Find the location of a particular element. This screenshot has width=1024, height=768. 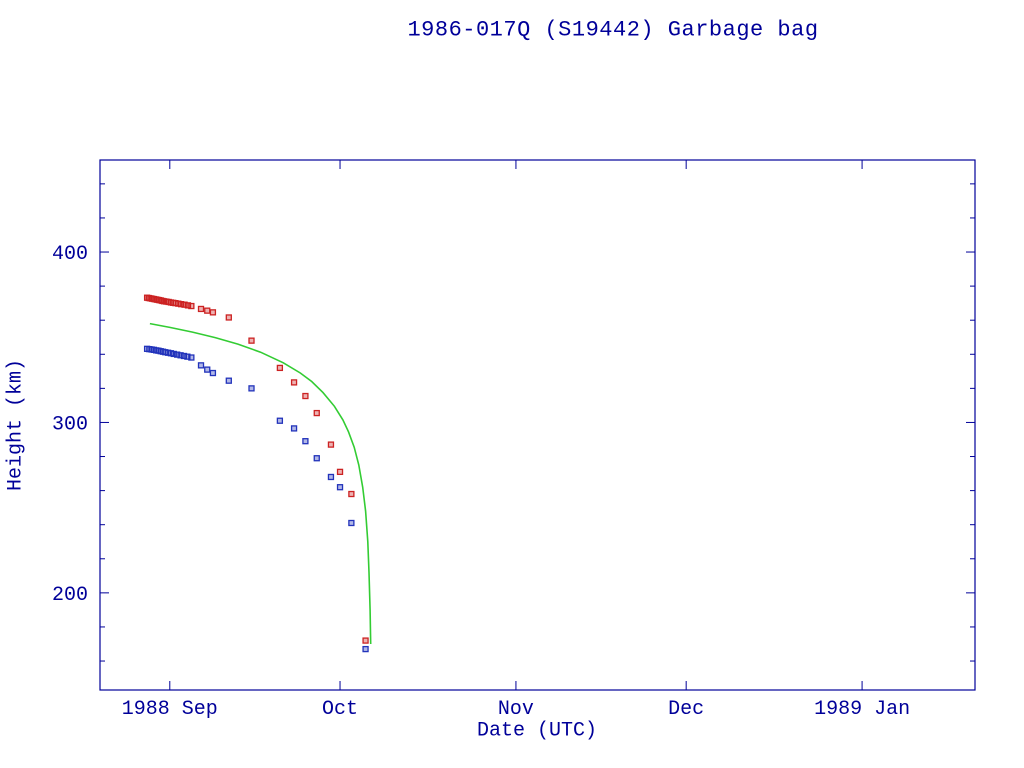

y-tick-label: 400 is located at coordinates (70, 254).